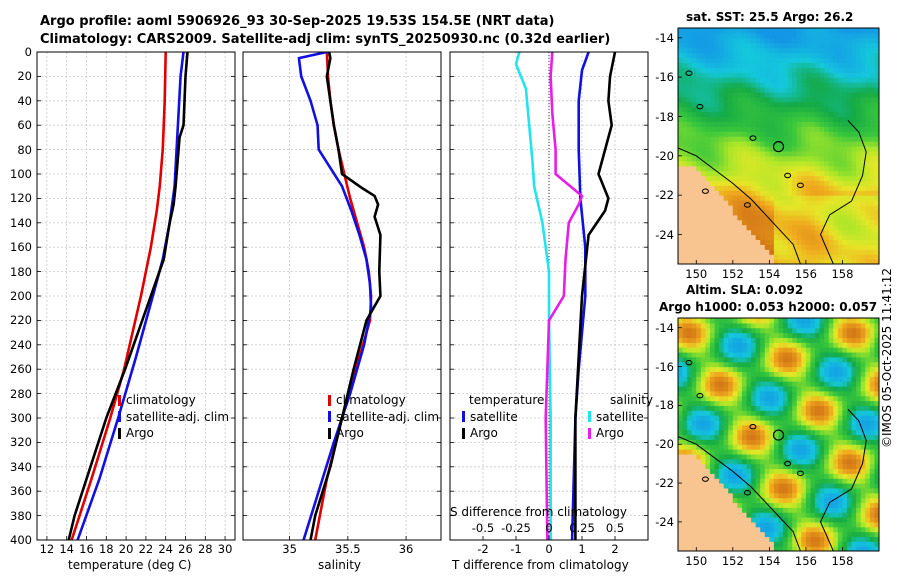 The image size is (900, 580). What do you see at coordinates (21, 344) in the screenshot?
I see `y-tick-label: 240` at bounding box center [21, 344].